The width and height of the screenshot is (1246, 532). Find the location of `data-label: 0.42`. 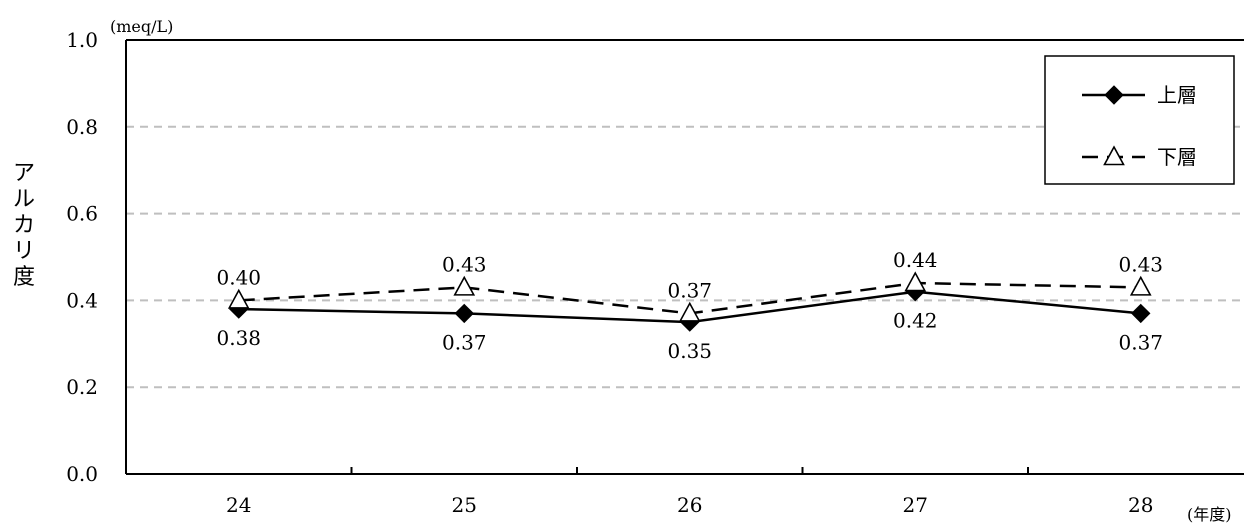

data-label: 0.42 is located at coordinates (915, 321).